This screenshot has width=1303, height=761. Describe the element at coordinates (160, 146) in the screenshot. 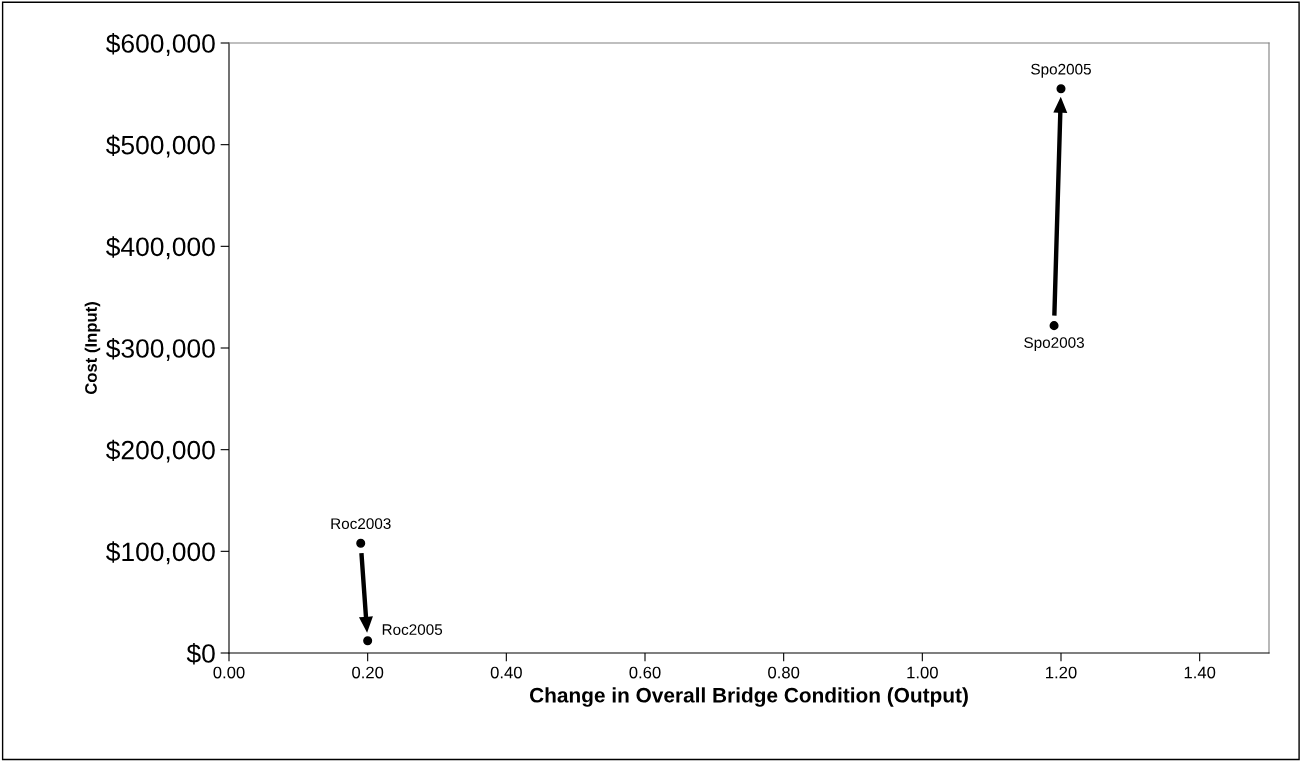

I see `y-tick-label: $500,000` at that location.